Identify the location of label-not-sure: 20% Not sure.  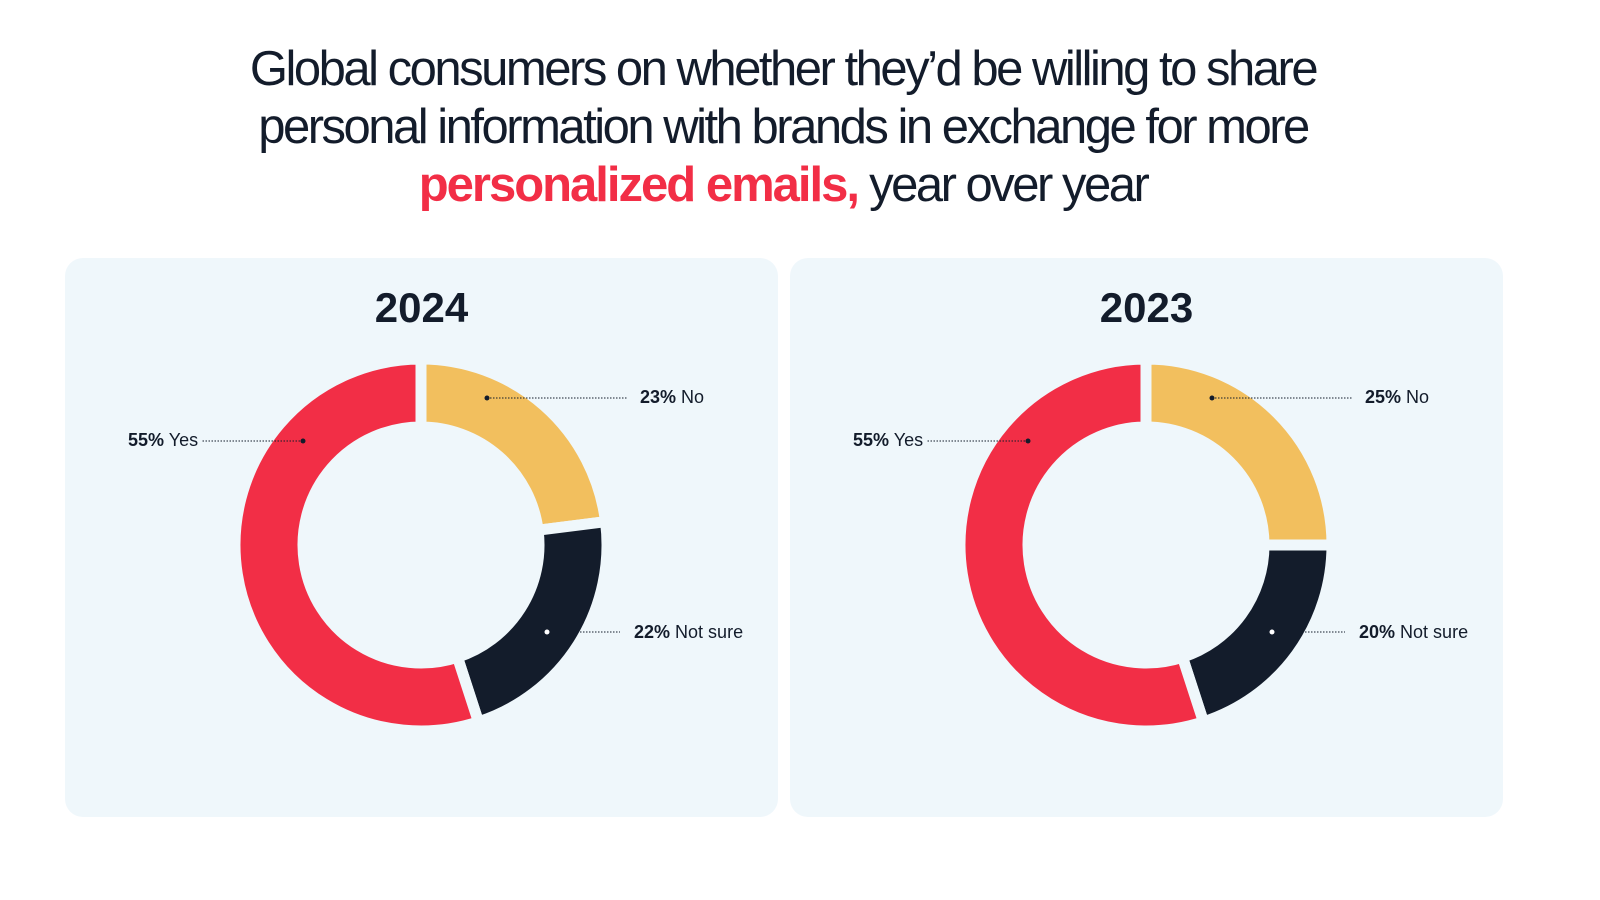
(1413, 632).